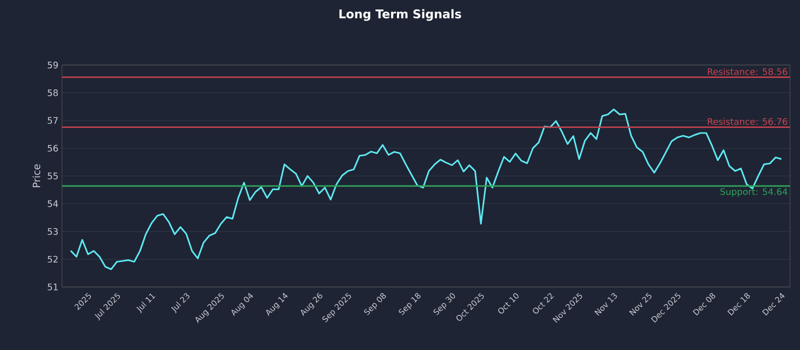  What do you see at coordinates (754, 192) in the screenshot?
I see `ref-line-label: Support: 54.64` at bounding box center [754, 192].